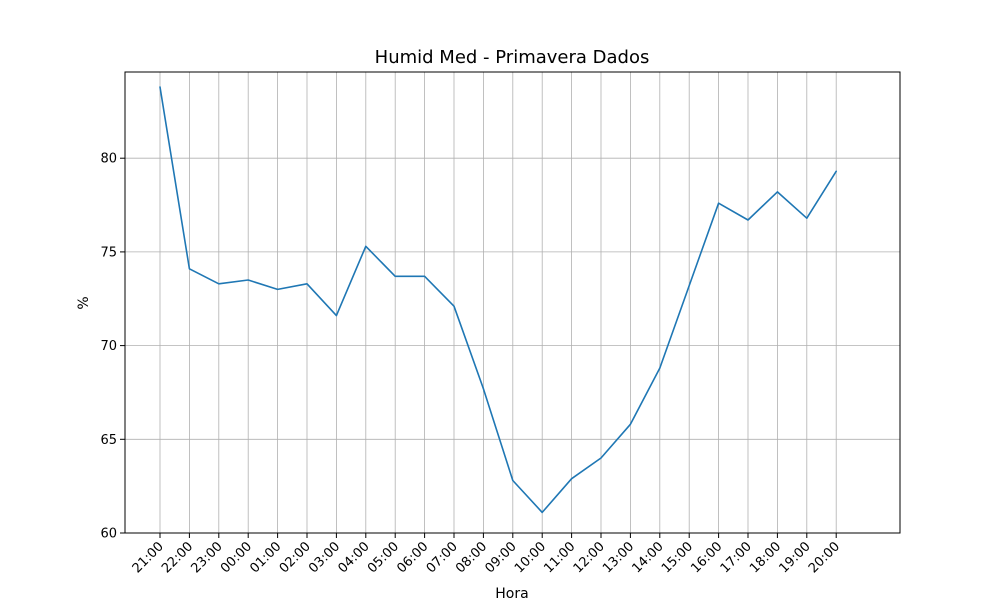 The image size is (1000, 600). Describe the element at coordinates (648, 557) in the screenshot. I see `x-tick-label: 14:00` at that location.